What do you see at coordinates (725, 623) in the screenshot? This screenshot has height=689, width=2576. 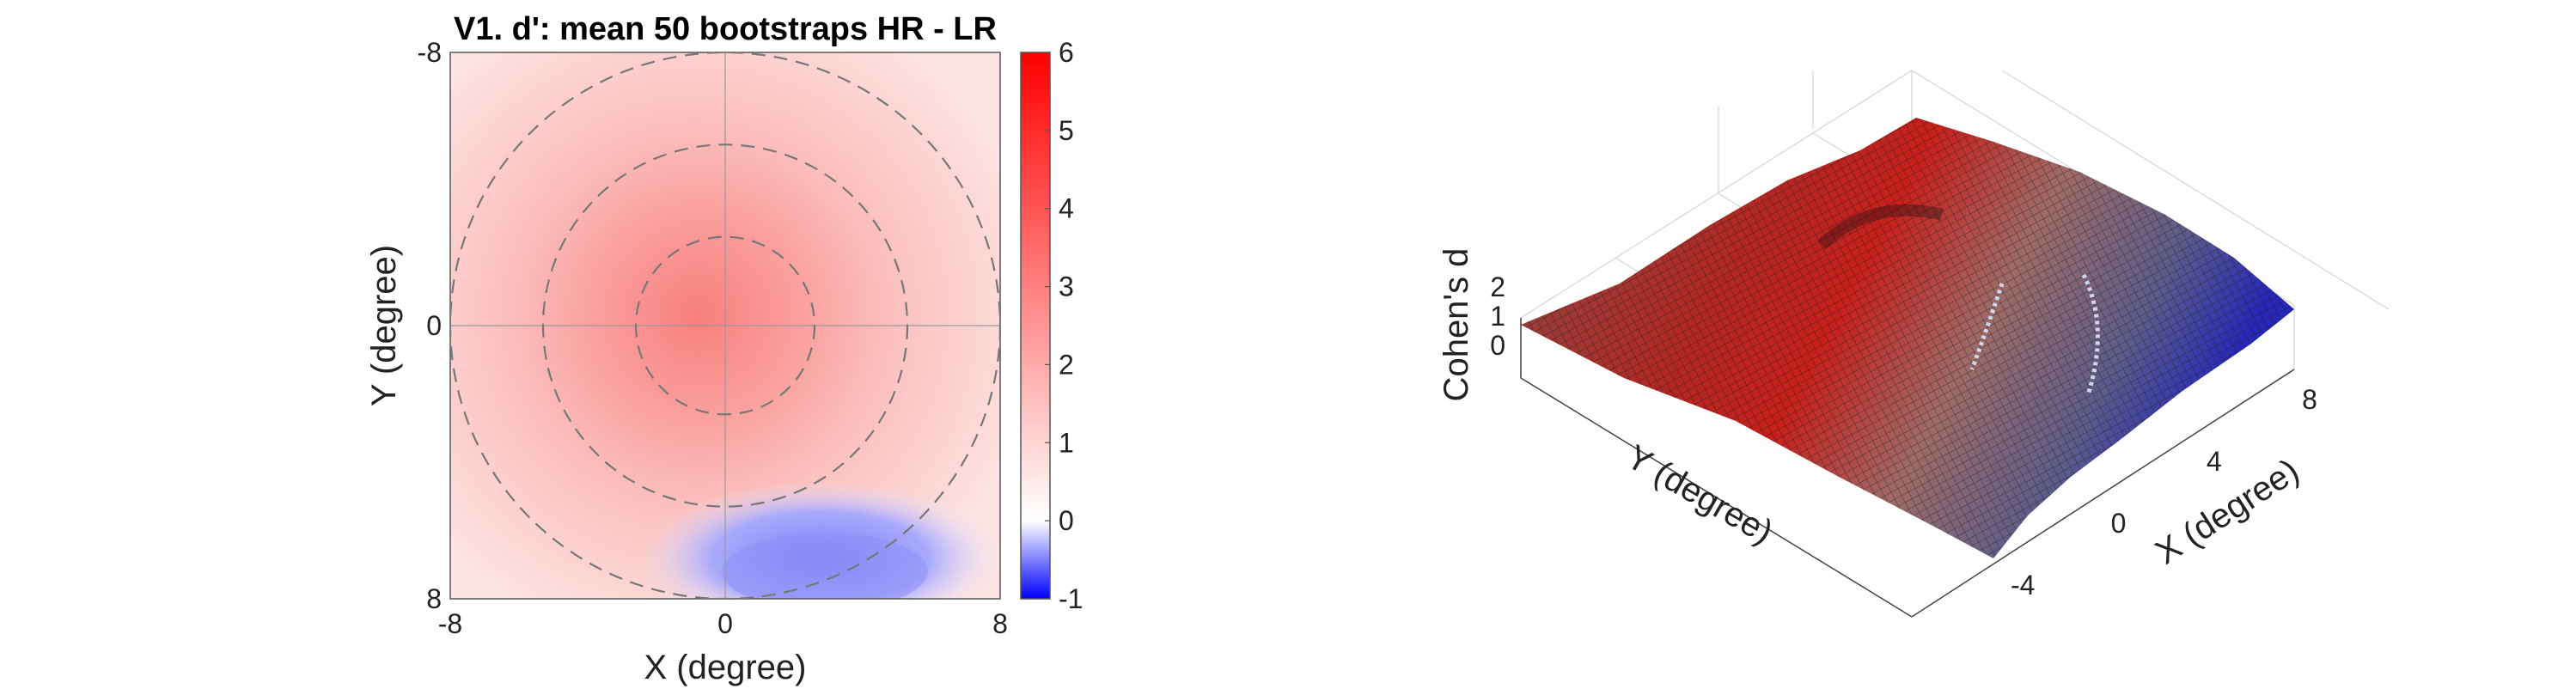 I see `heatmap-x-tick: 0` at bounding box center [725, 623].